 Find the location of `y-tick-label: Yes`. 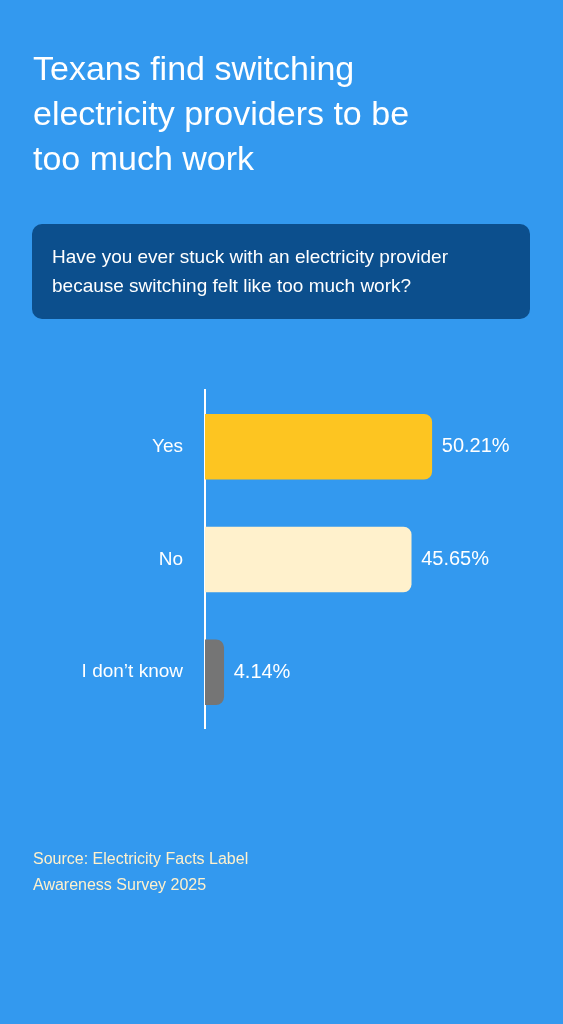

y-tick-label: Yes is located at coordinates (167, 445).